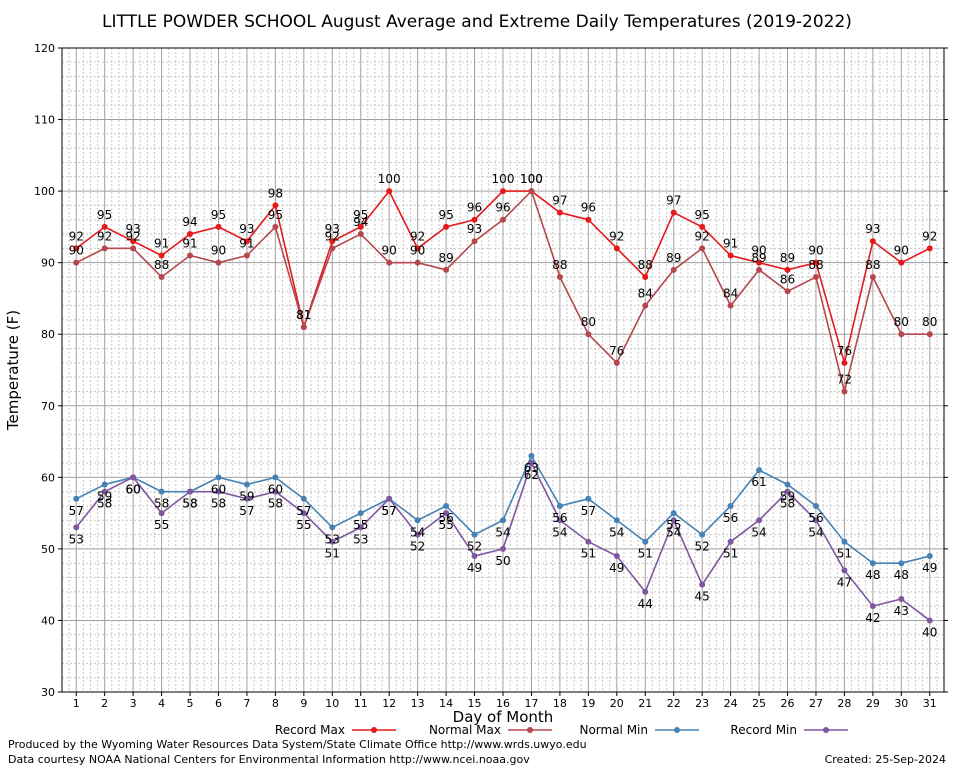 The image size is (954, 768). Describe the element at coordinates (844, 379) in the screenshot. I see `data-label: 72` at that location.